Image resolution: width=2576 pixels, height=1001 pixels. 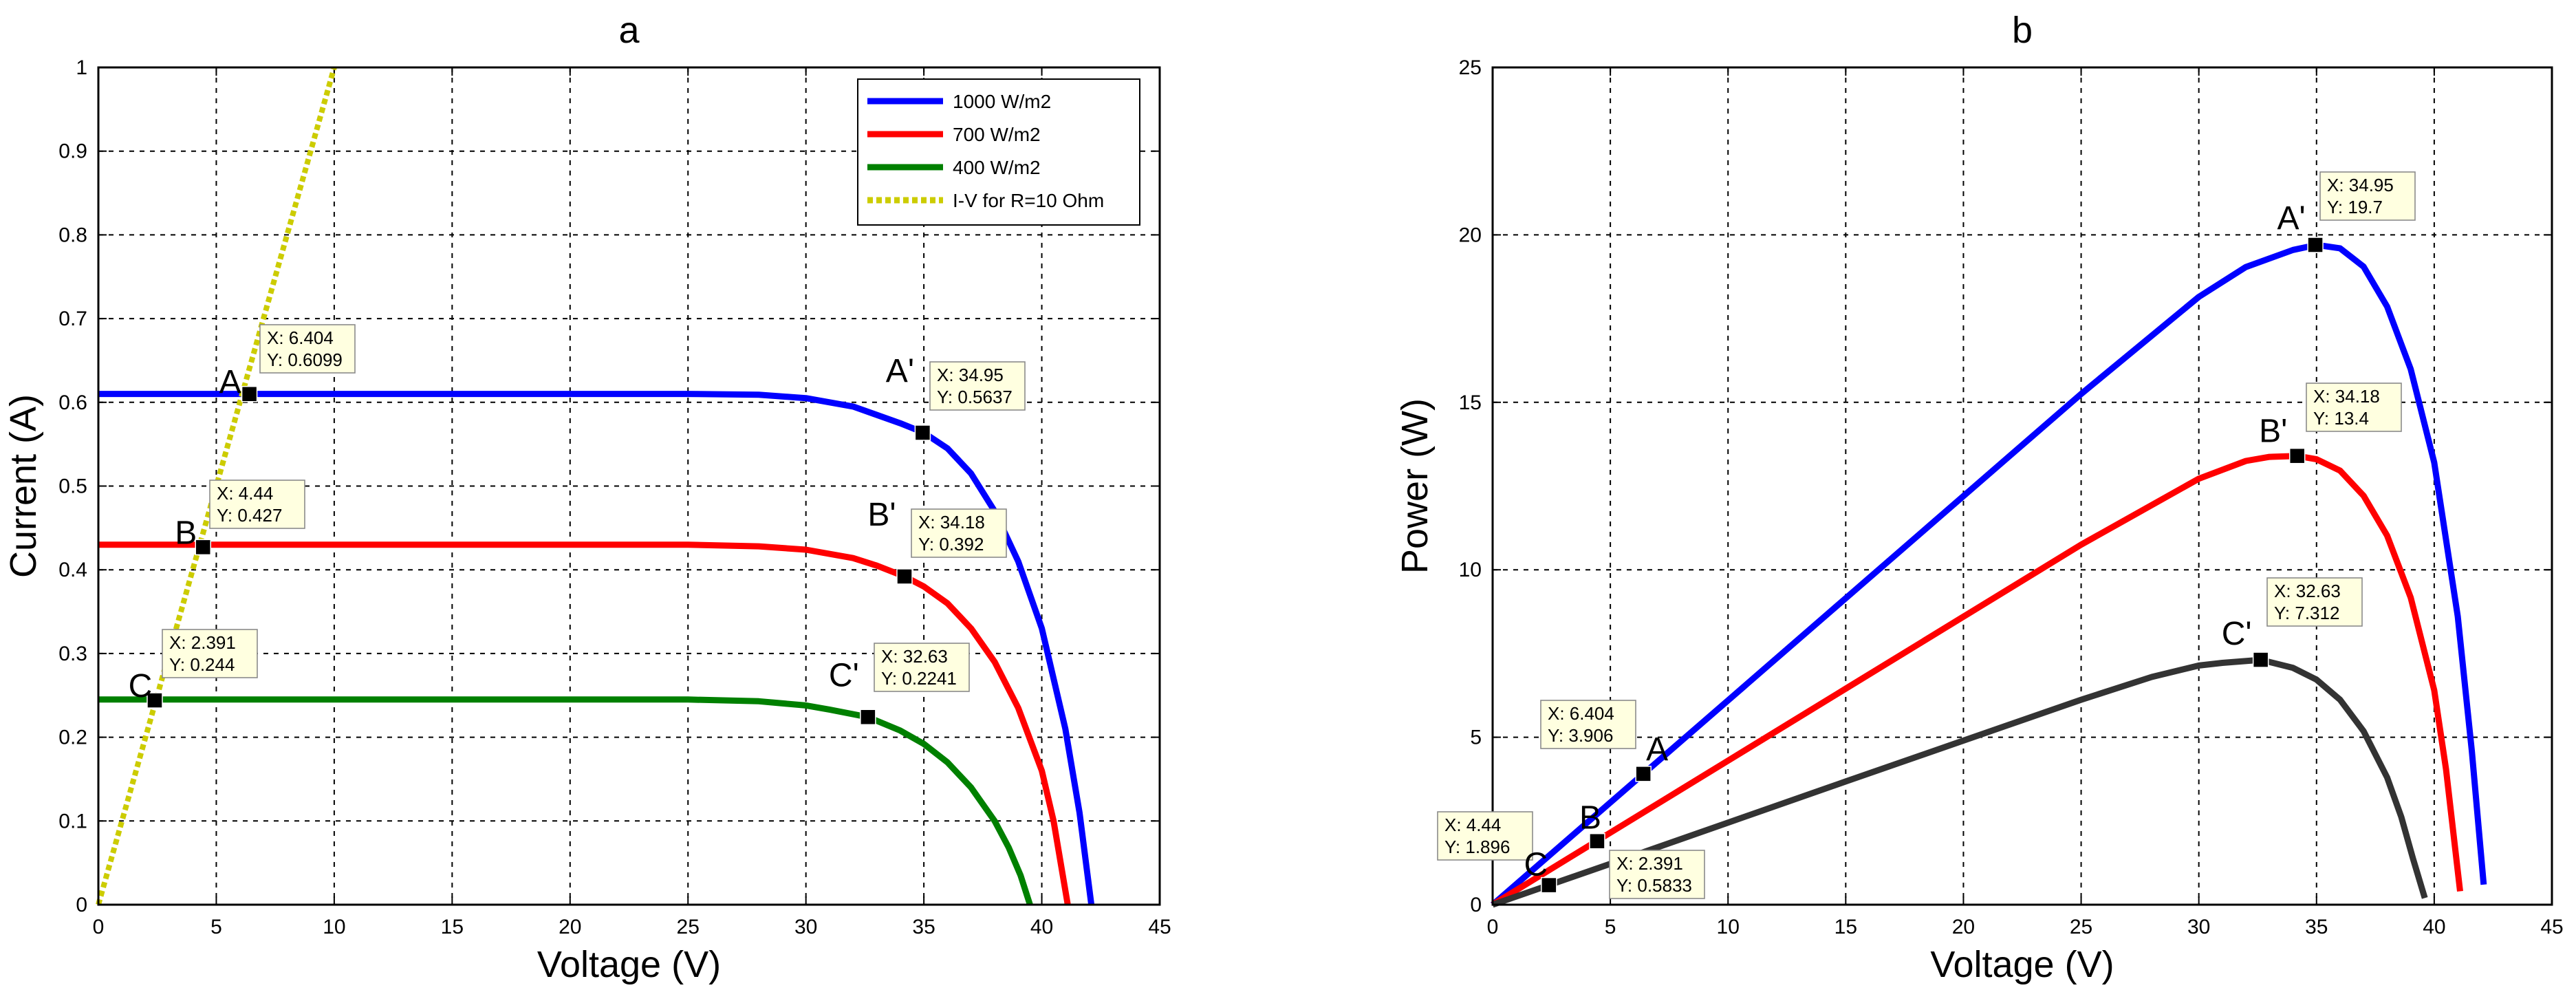 What do you see at coordinates (1471, 235) in the screenshot?
I see `y-tick-label: 20` at bounding box center [1471, 235].